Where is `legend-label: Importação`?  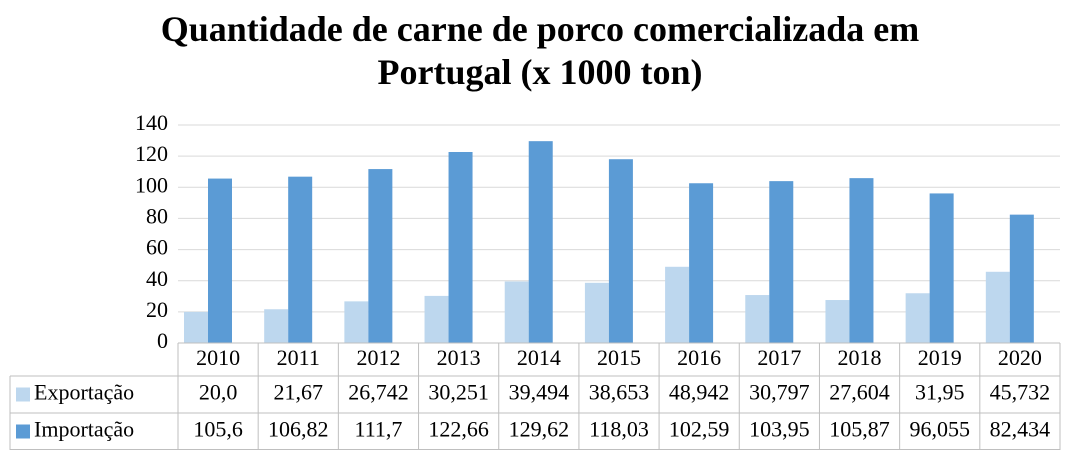
legend-label: Importação is located at coordinates (84, 429).